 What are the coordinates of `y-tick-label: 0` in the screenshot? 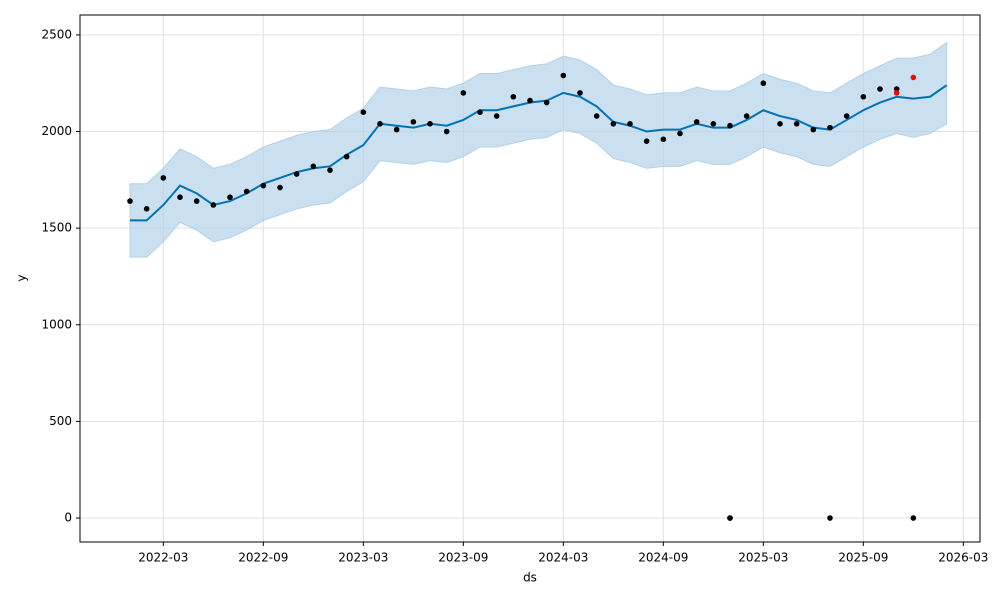 It's located at (68, 518).